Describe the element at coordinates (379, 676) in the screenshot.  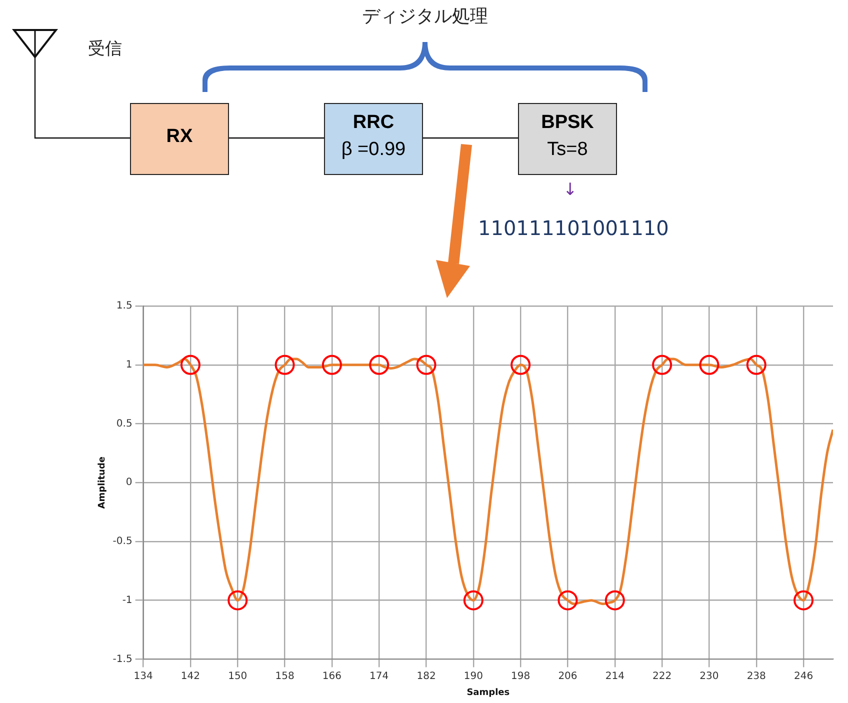
I see `x-tick-label: 174` at that location.